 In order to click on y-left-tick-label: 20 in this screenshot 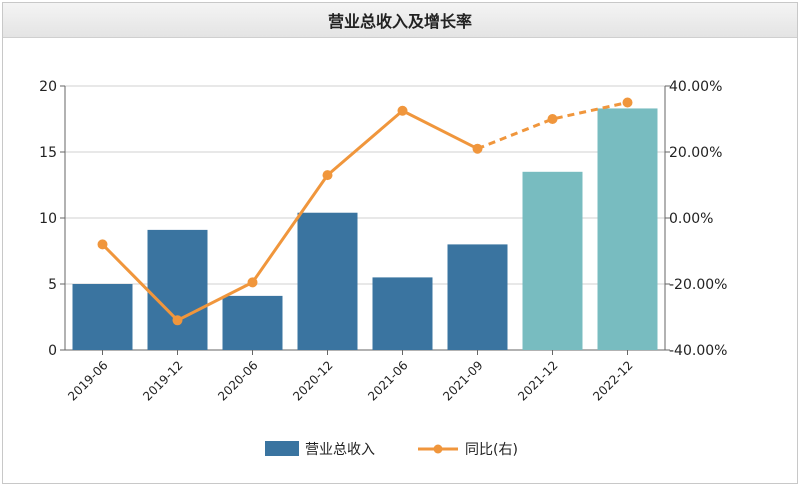, I will do `click(48, 87)`.